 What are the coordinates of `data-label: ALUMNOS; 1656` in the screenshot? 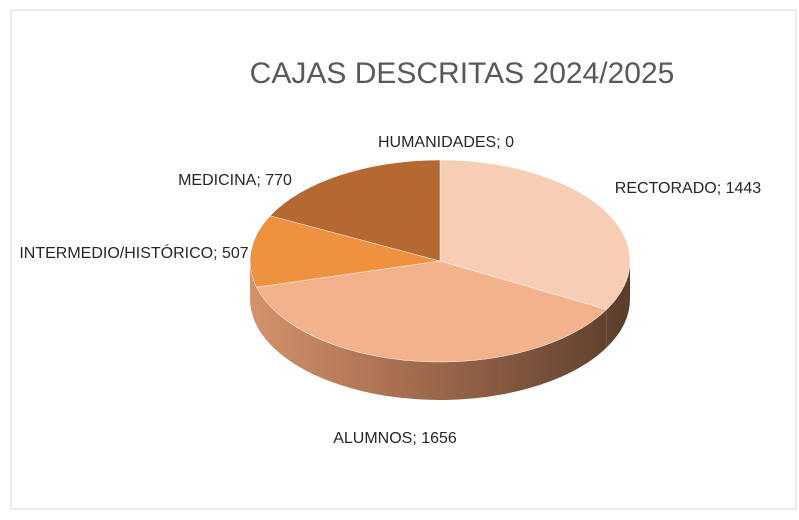 It's located at (395, 438).